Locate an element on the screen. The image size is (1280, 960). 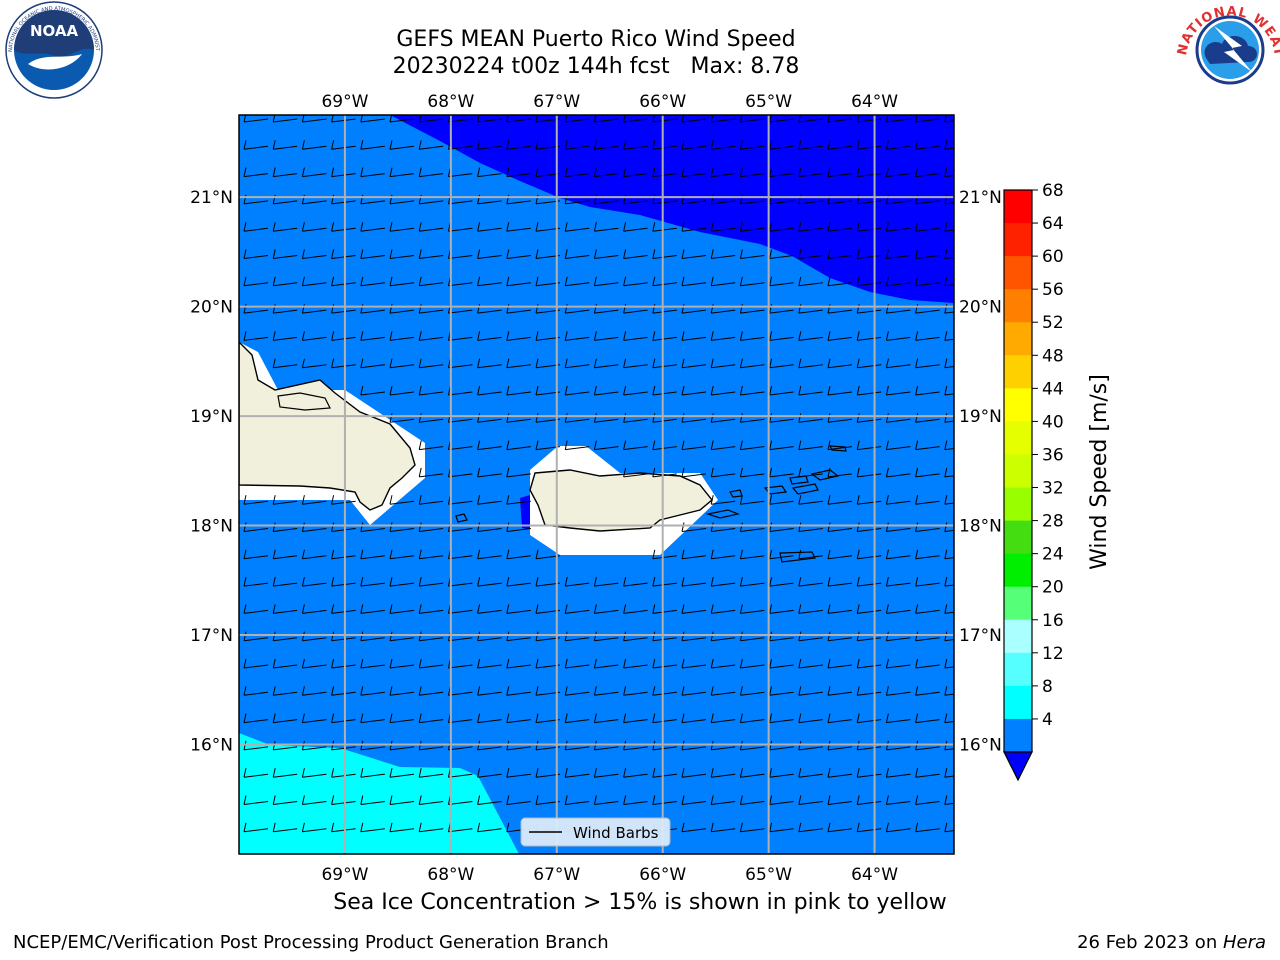
lat-tick-label: 19°N is located at coordinates (211, 417).